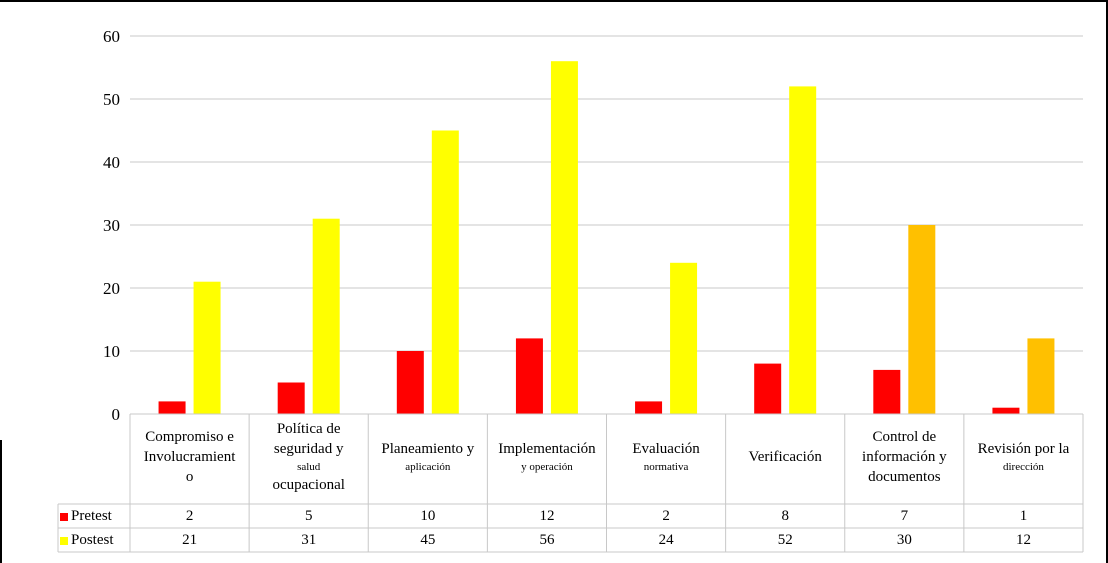  Describe the element at coordinates (785, 516) in the screenshot. I see `table-value-cell: 8` at that location.